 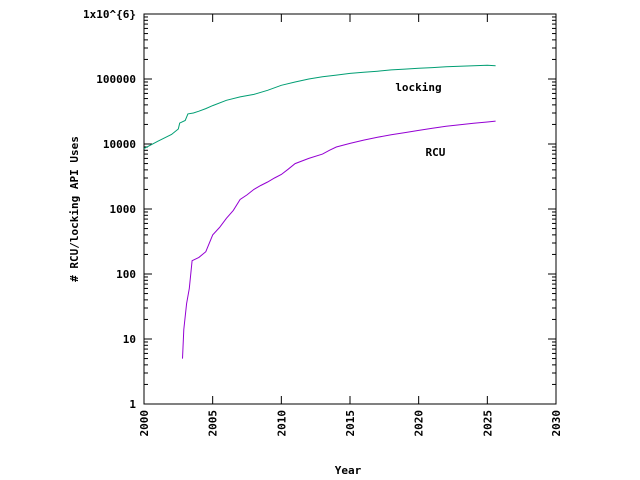 What do you see at coordinates (123, 209) in the screenshot?
I see `y-tick-label: 1000` at bounding box center [123, 209].